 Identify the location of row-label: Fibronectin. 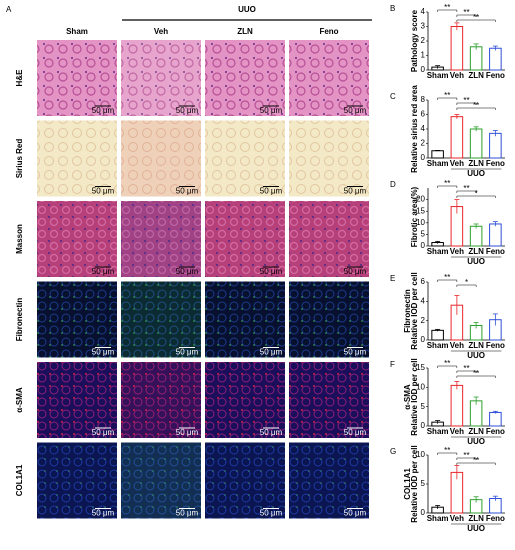
(19, 320).